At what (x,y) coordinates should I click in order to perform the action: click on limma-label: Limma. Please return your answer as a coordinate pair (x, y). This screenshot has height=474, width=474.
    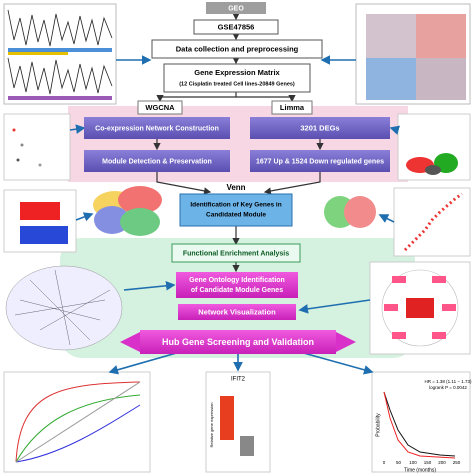
    Looking at the image, I should click on (292, 107).